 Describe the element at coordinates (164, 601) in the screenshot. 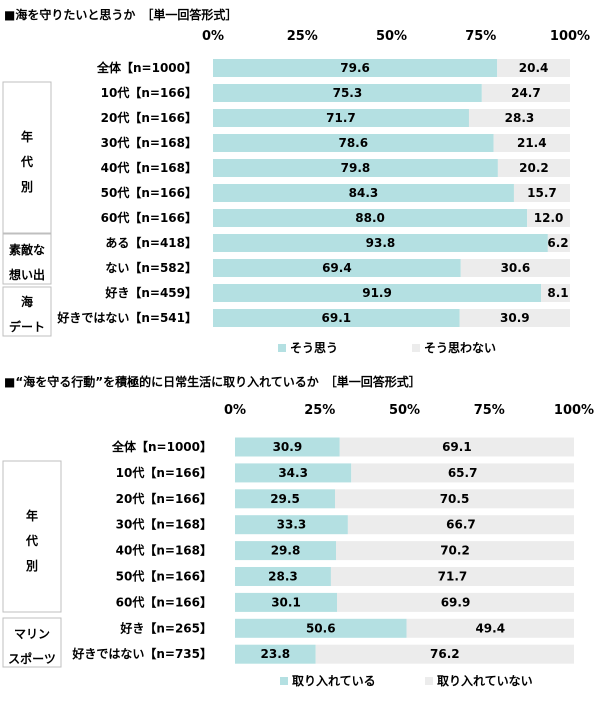

I see `chart1-category-label: 60代【n=166】` at that location.